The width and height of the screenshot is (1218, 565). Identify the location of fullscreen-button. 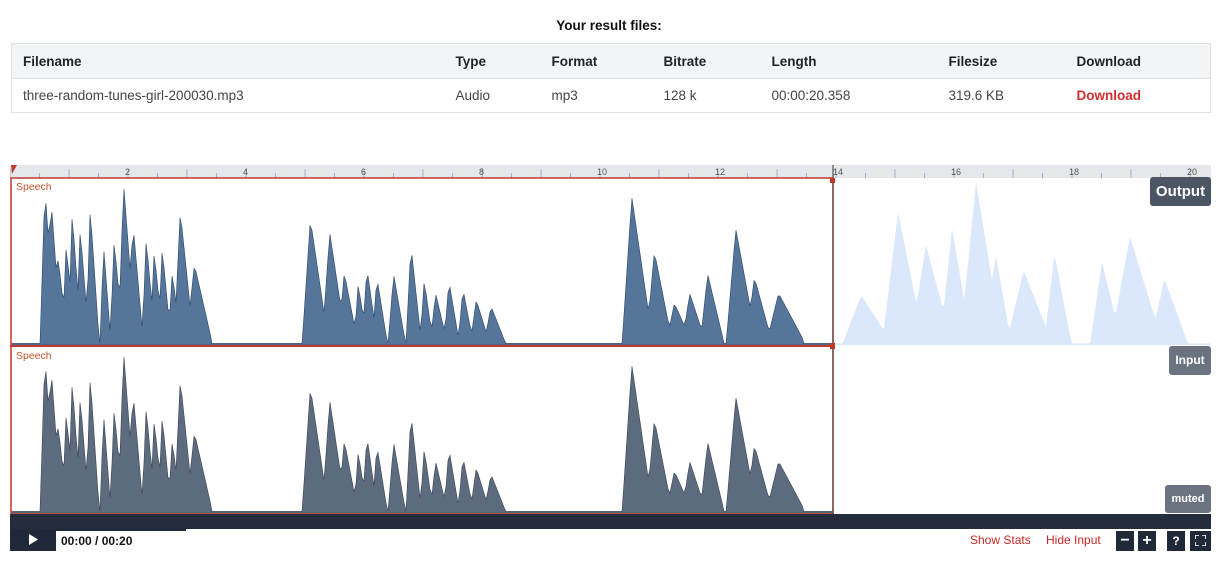
(1200, 541).